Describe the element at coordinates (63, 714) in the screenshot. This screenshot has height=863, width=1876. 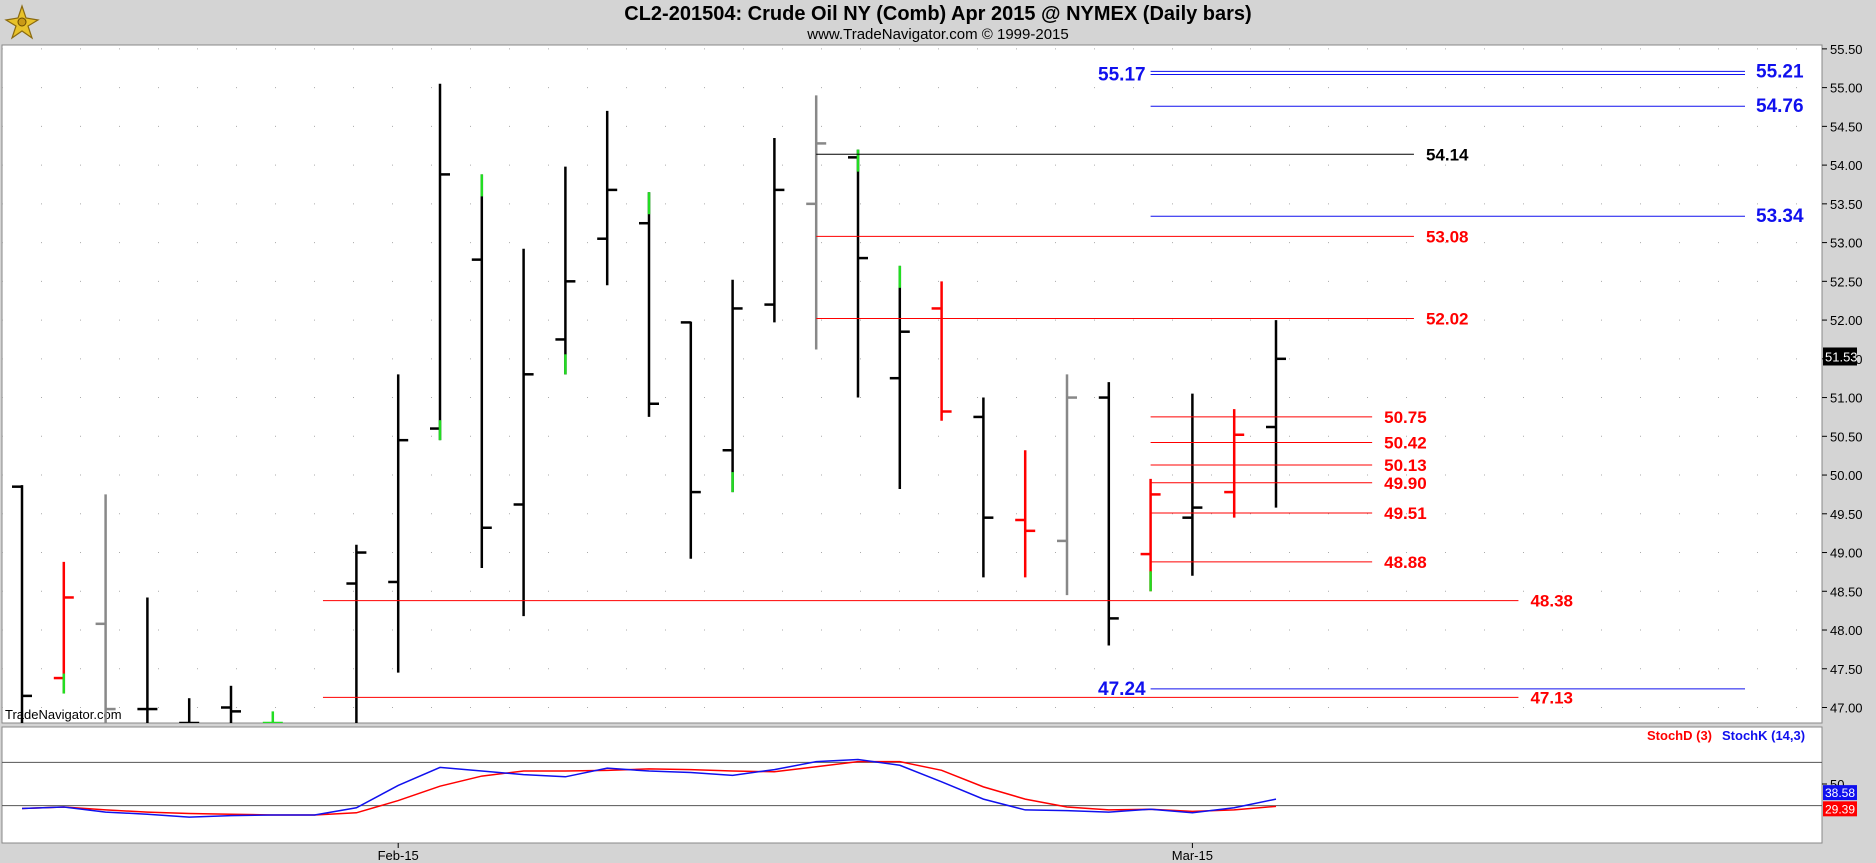
I see `watermark-text: TradeNavigator.com` at that location.